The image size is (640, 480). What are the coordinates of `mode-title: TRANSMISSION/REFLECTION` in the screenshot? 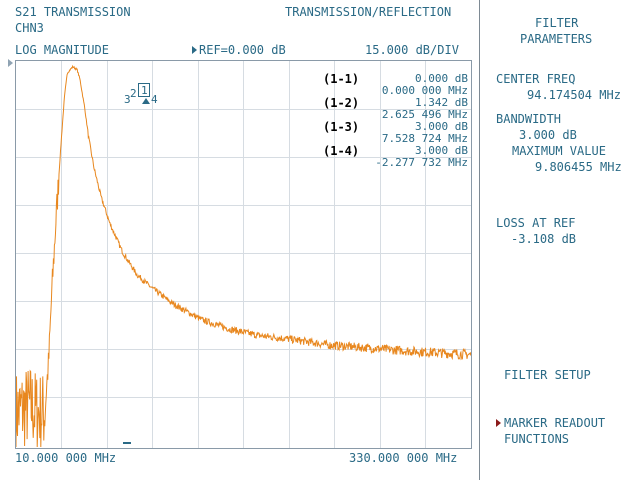 It's located at (368, 12).